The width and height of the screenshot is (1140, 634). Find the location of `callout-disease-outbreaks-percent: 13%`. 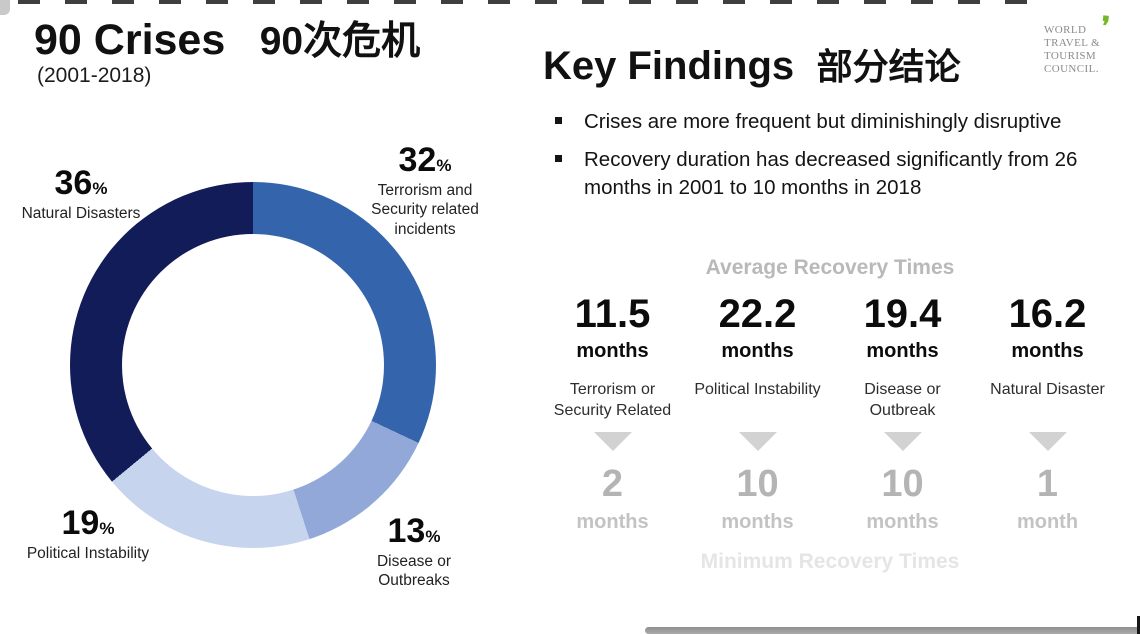

callout-disease-outbreaks-percent: 13% is located at coordinates (414, 531).